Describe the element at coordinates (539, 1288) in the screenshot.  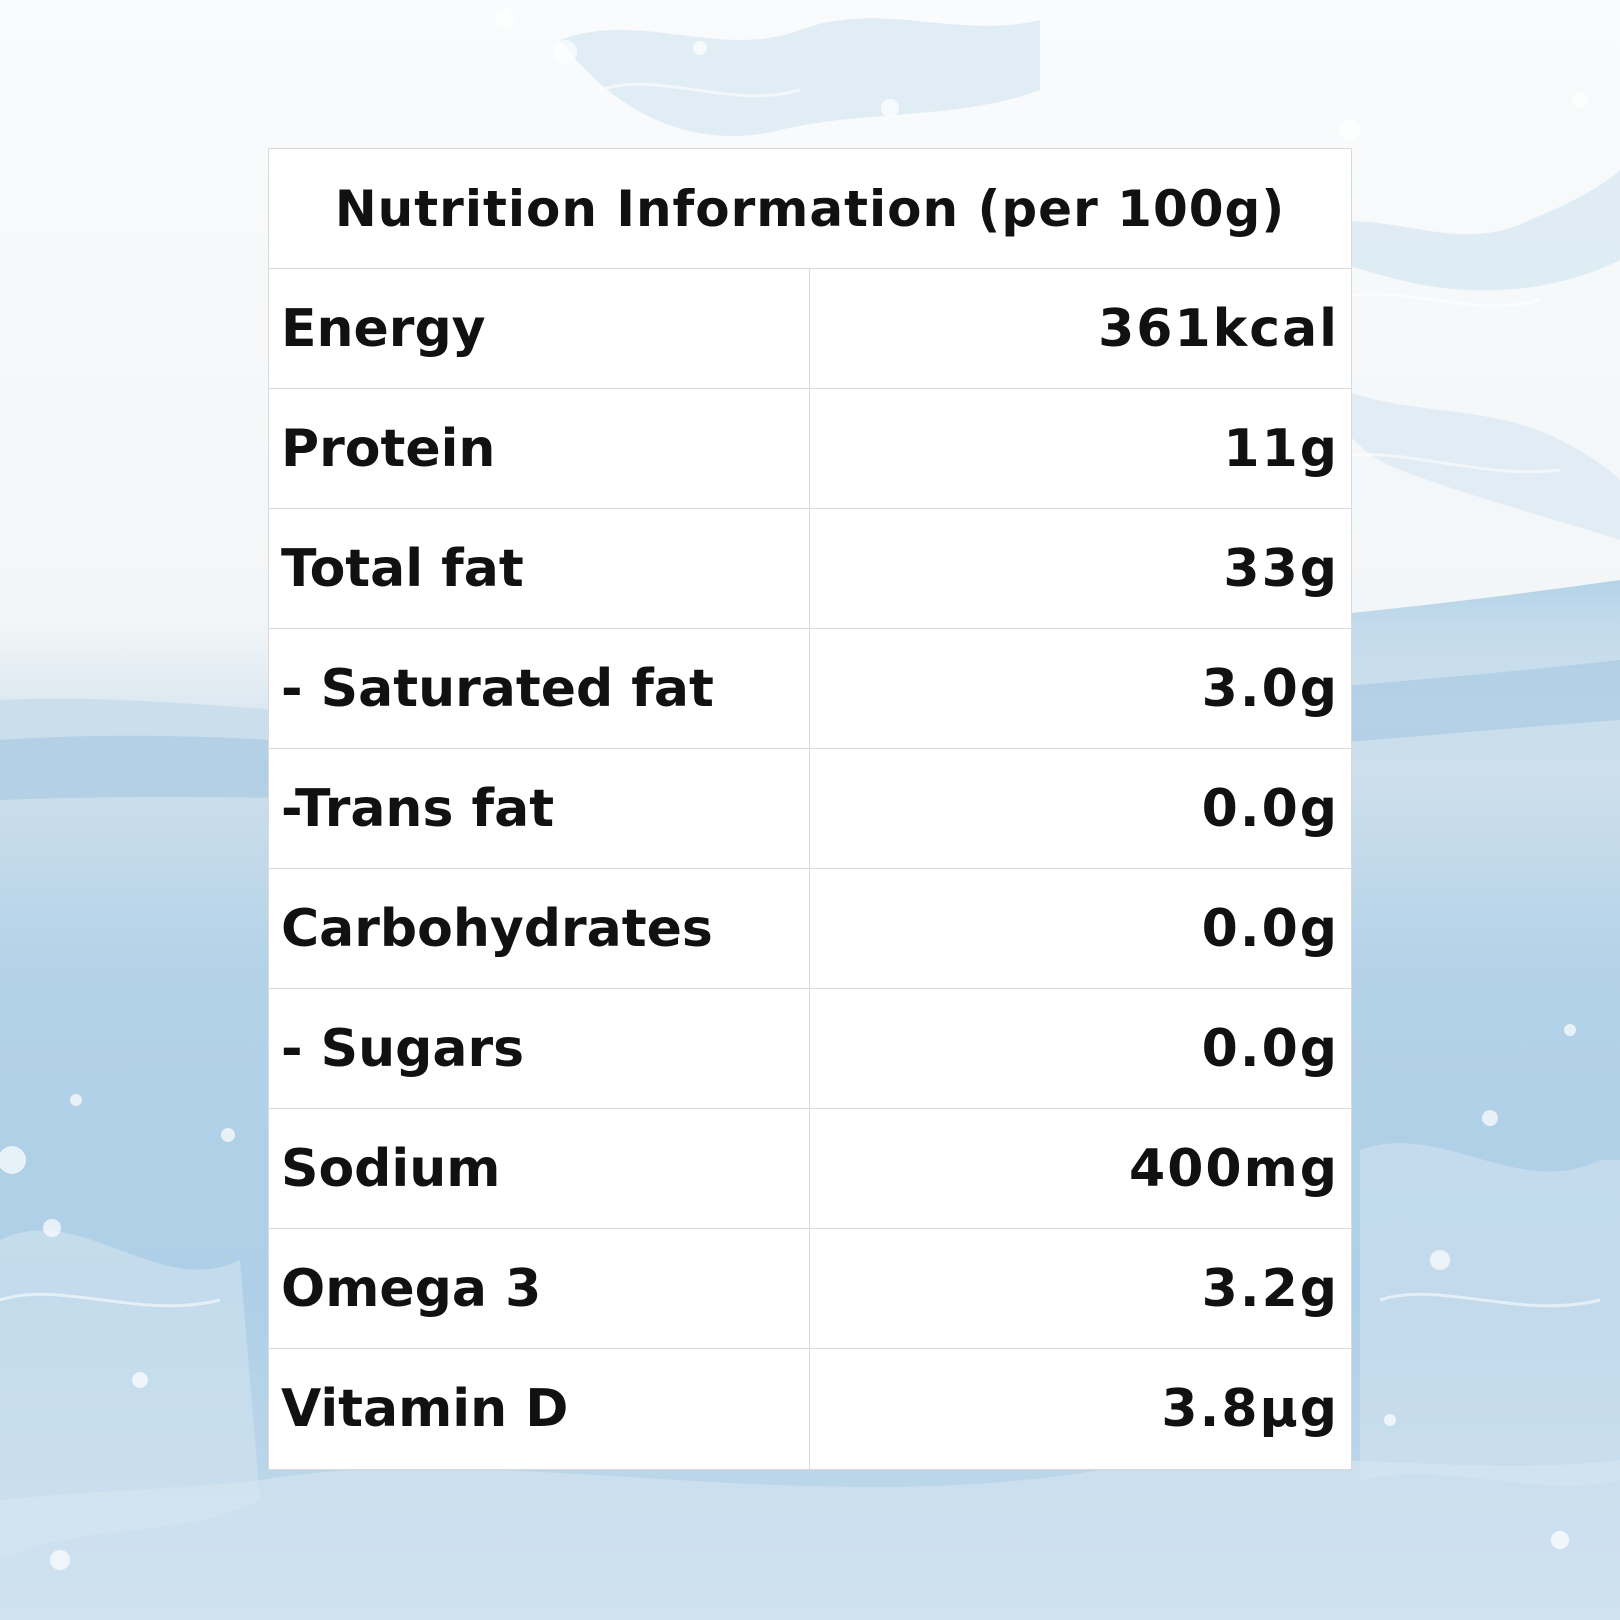
I see `nutrient-name: Omega 3` at that location.